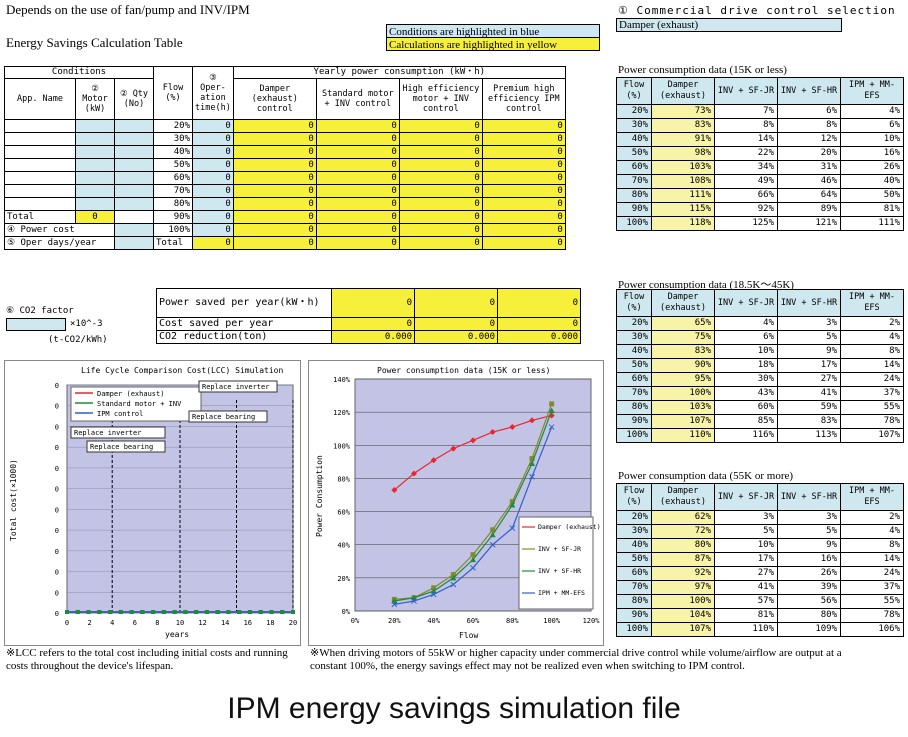 This screenshot has height=737, width=908. What do you see at coordinates (40, 99) in the screenshot?
I see `app-name-header: App. Name` at bounding box center [40, 99].